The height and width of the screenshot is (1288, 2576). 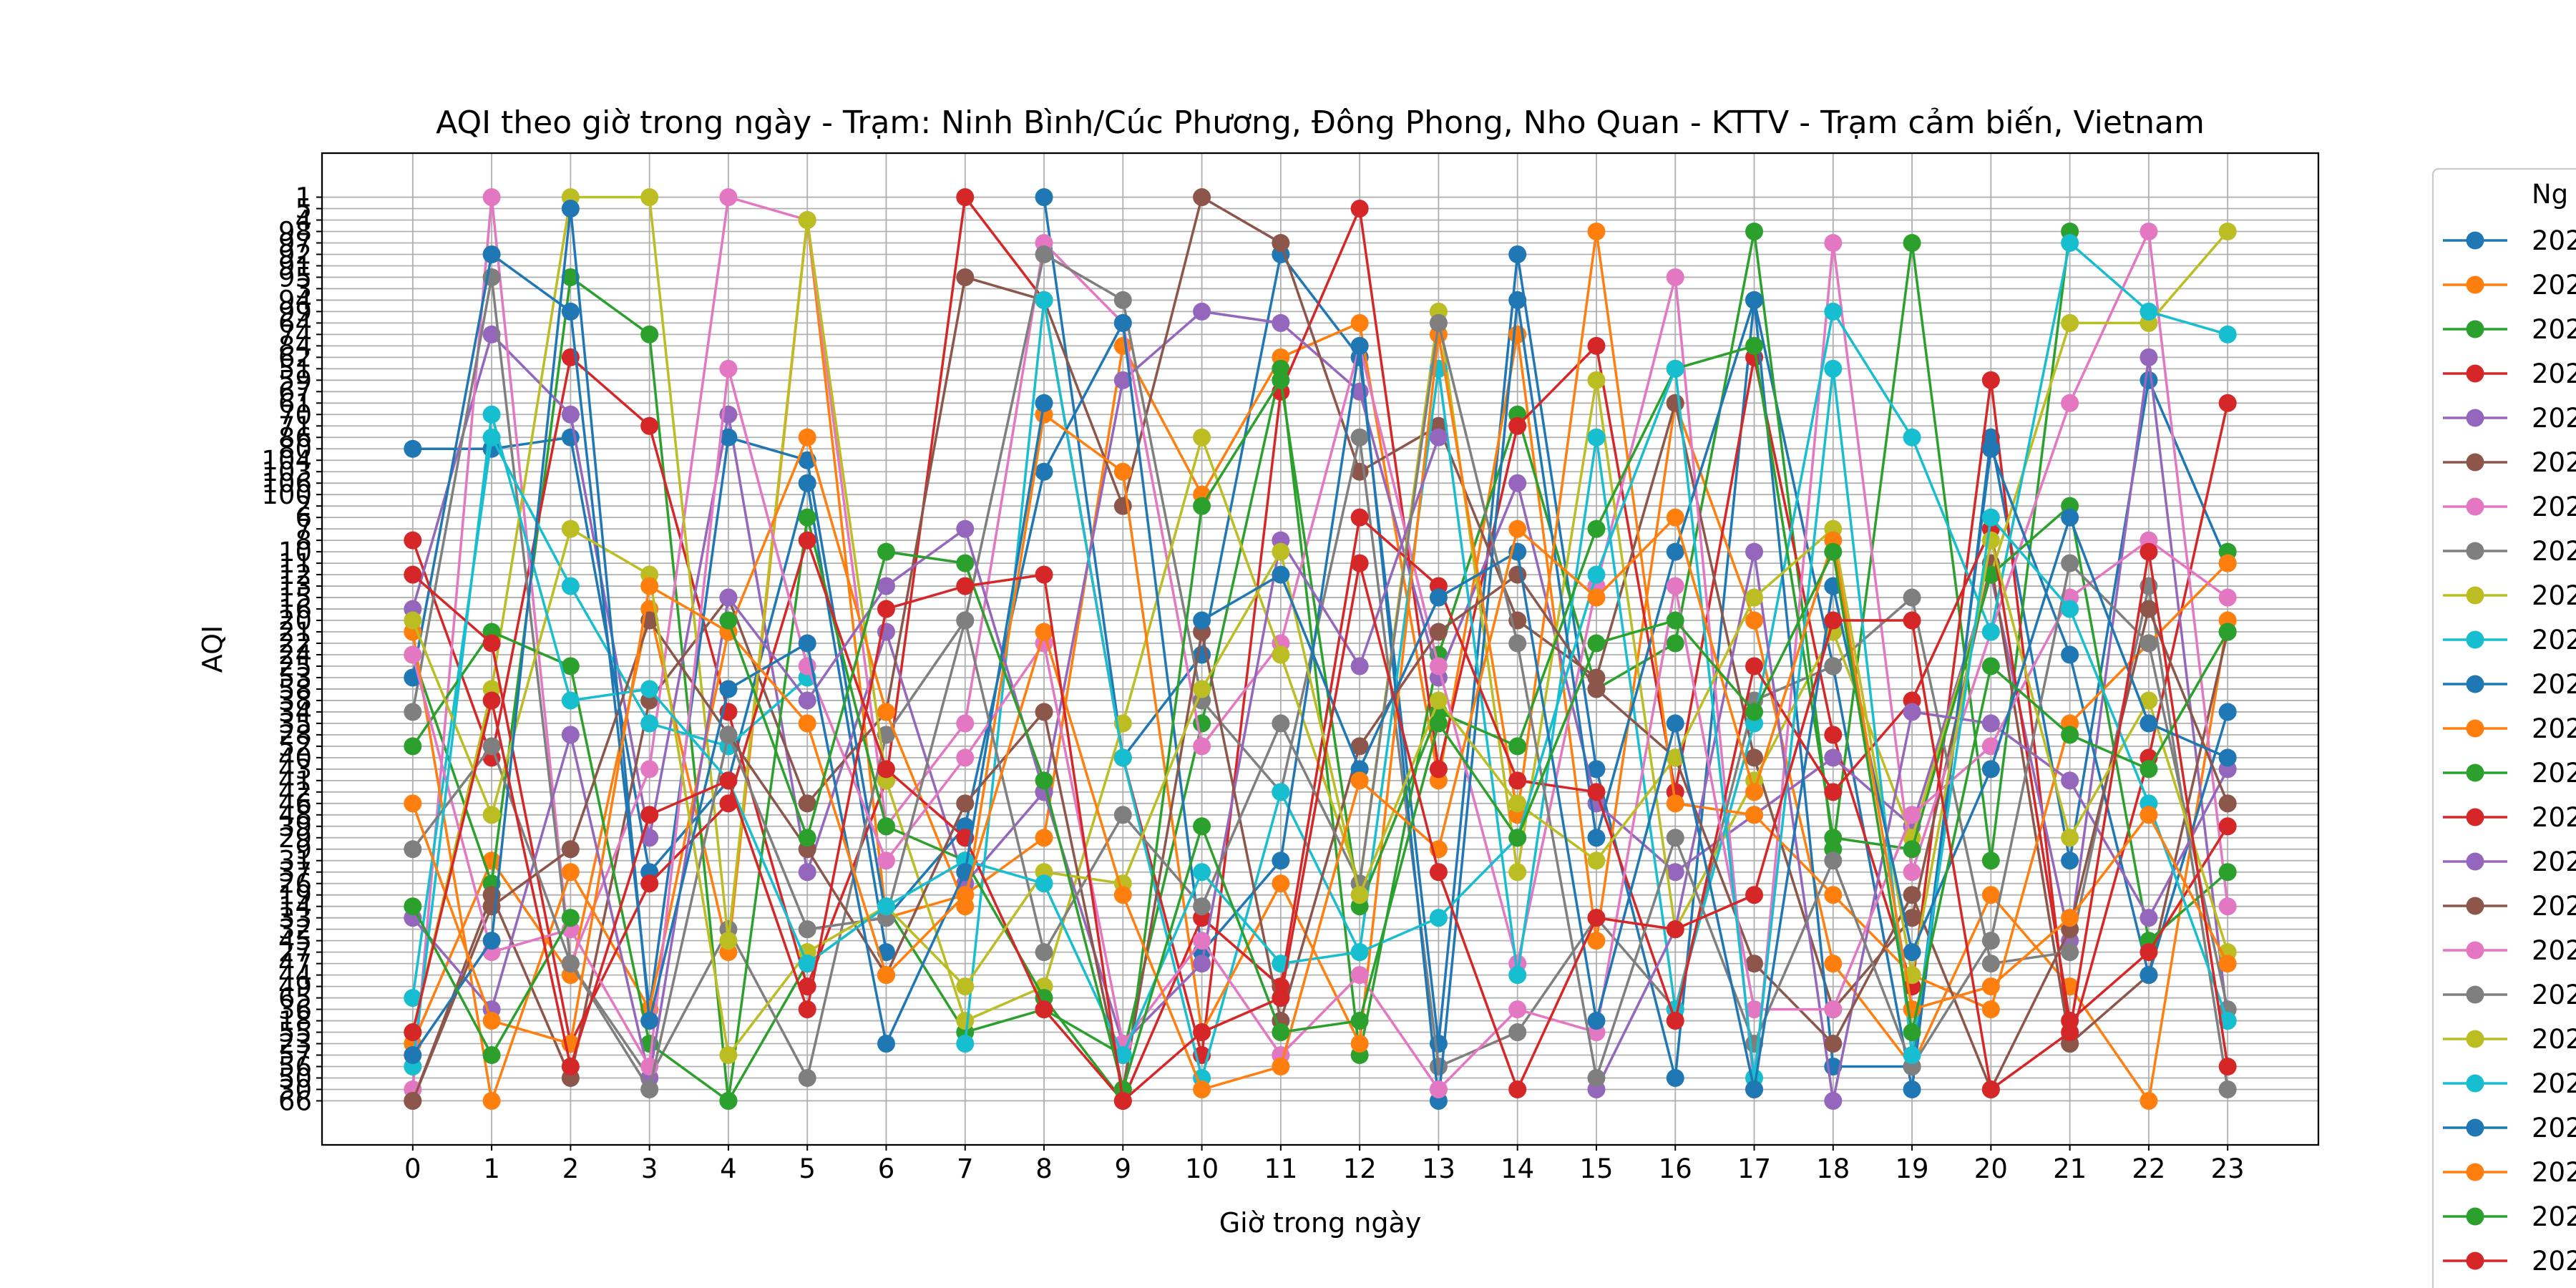 I want to click on y-tick-label: 49, so click(x=295, y=987).